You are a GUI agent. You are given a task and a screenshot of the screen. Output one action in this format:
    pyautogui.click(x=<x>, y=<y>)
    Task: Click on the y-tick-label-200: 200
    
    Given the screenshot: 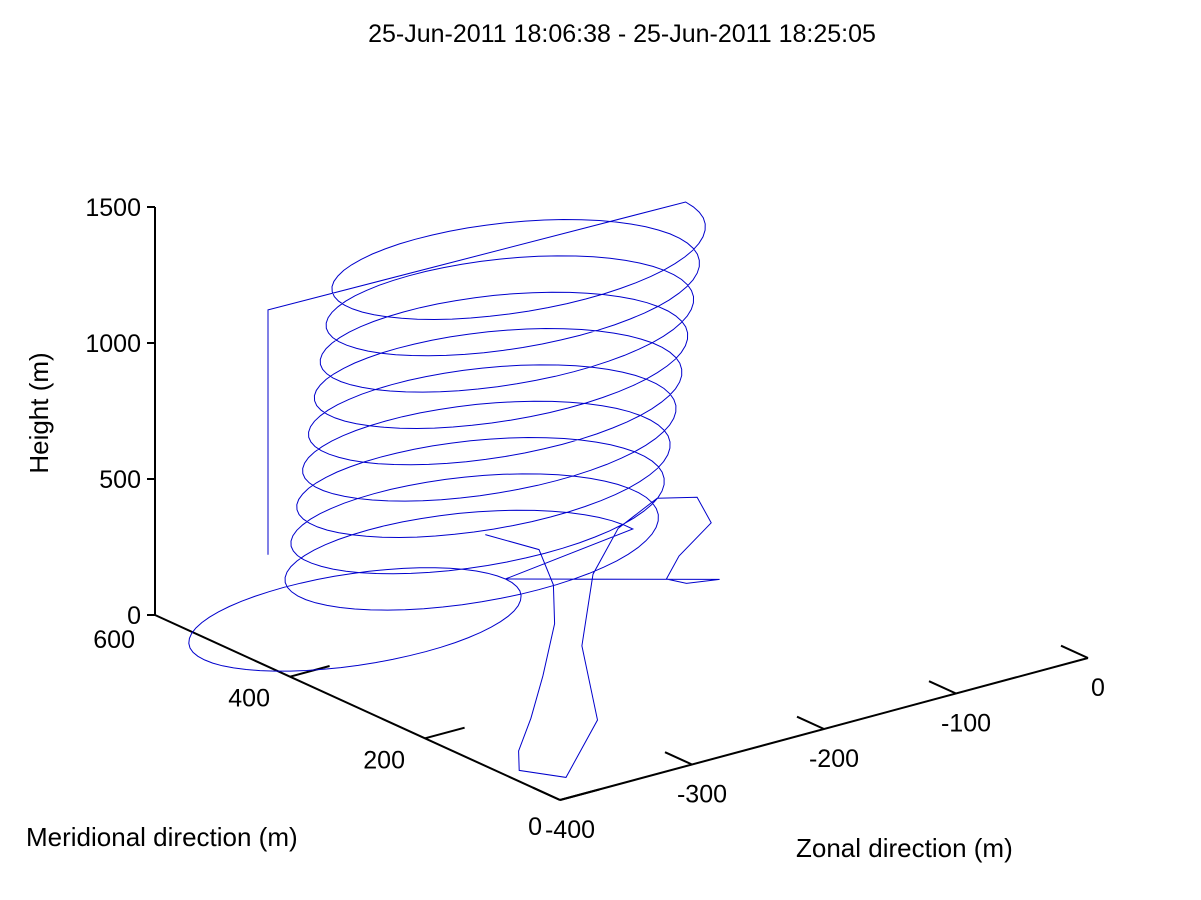 What is the action you would take?
    pyautogui.click(x=384, y=760)
    